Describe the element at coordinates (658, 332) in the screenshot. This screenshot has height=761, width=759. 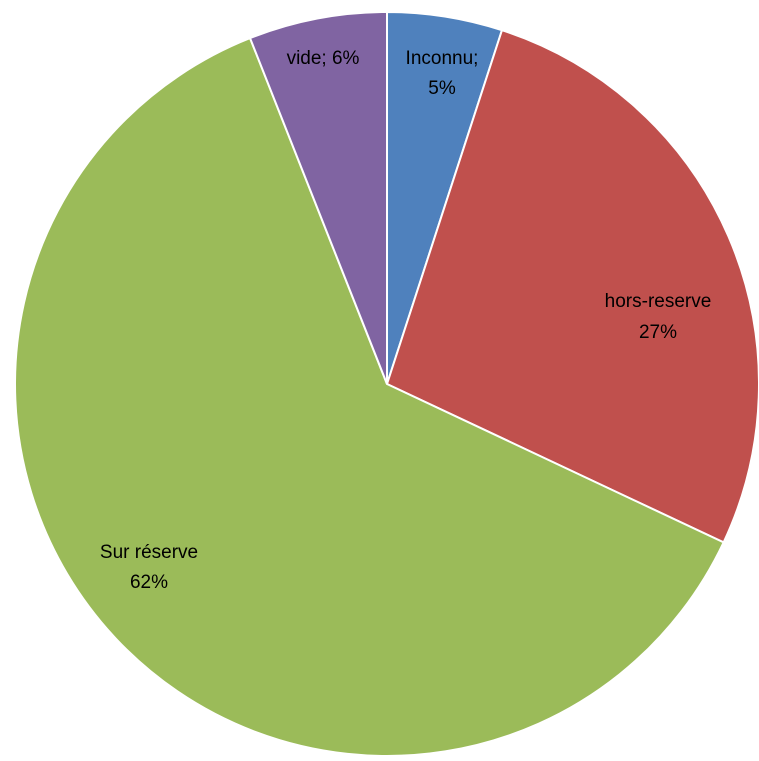
I see `label-hors-reserve-value: 27%` at that location.